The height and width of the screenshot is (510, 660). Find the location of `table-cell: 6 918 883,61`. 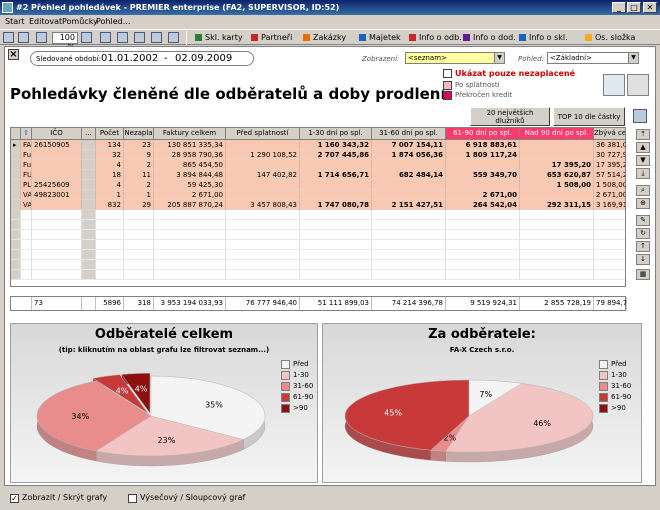

table-cell: 6 918 883,61 is located at coordinates (483, 145).